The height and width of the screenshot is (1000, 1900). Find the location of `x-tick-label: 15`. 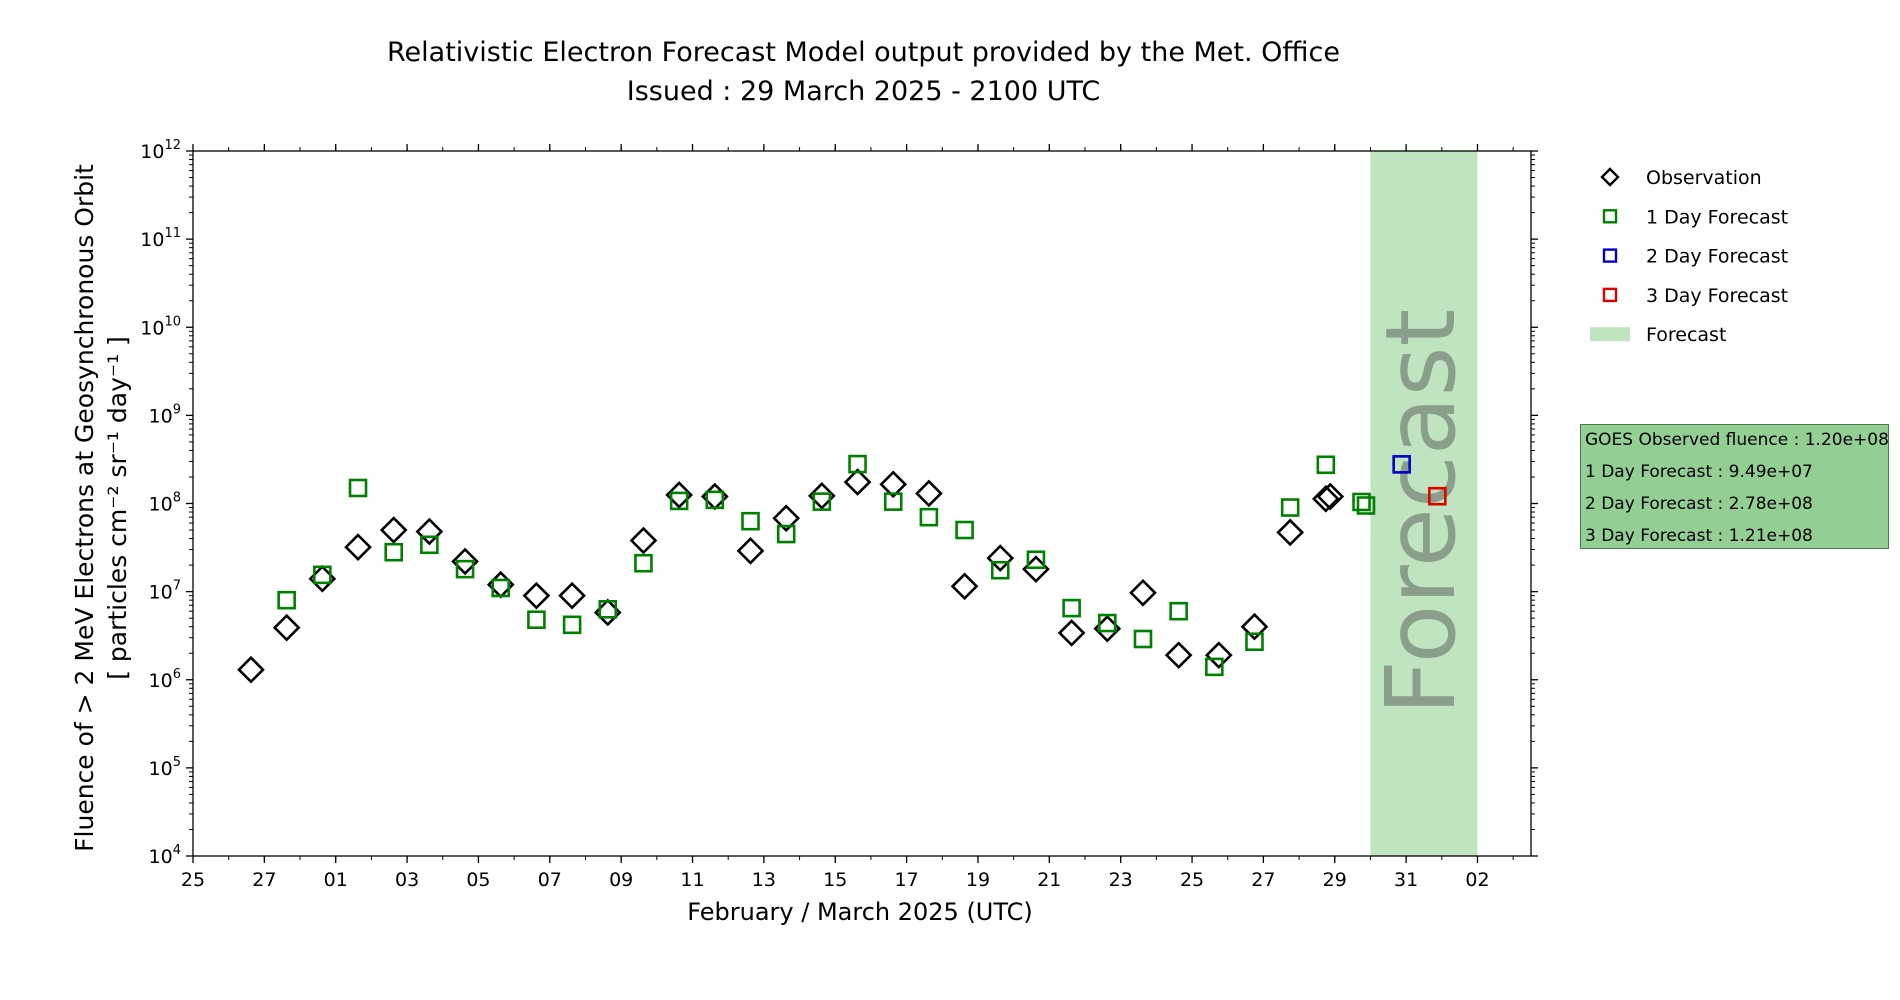

x-tick-label: 15 is located at coordinates (835, 880).